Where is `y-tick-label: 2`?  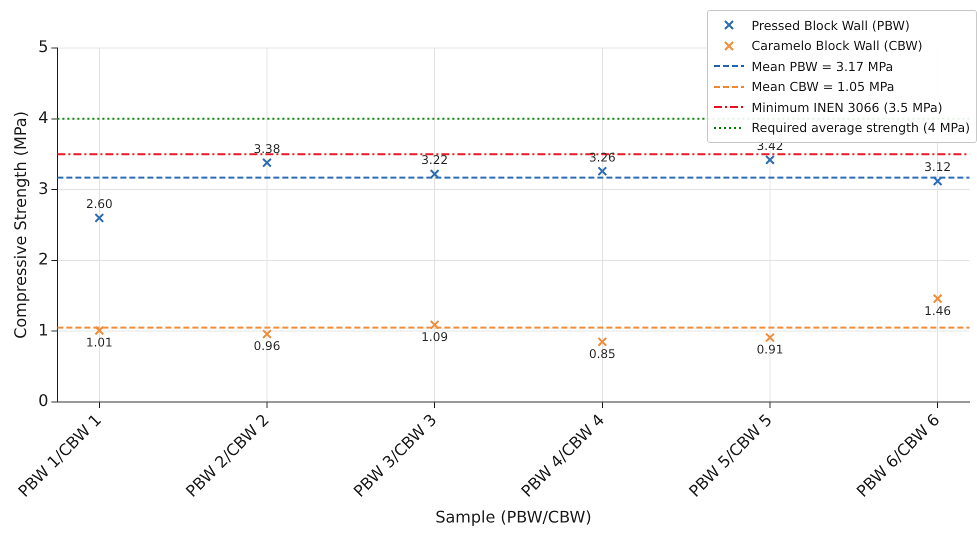 y-tick-label: 2 is located at coordinates (43, 259).